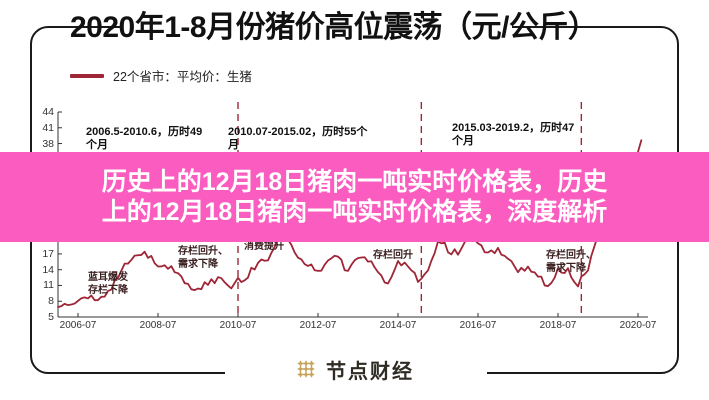  I want to click on x-axis-tick-label: 2014-07, so click(398, 325).